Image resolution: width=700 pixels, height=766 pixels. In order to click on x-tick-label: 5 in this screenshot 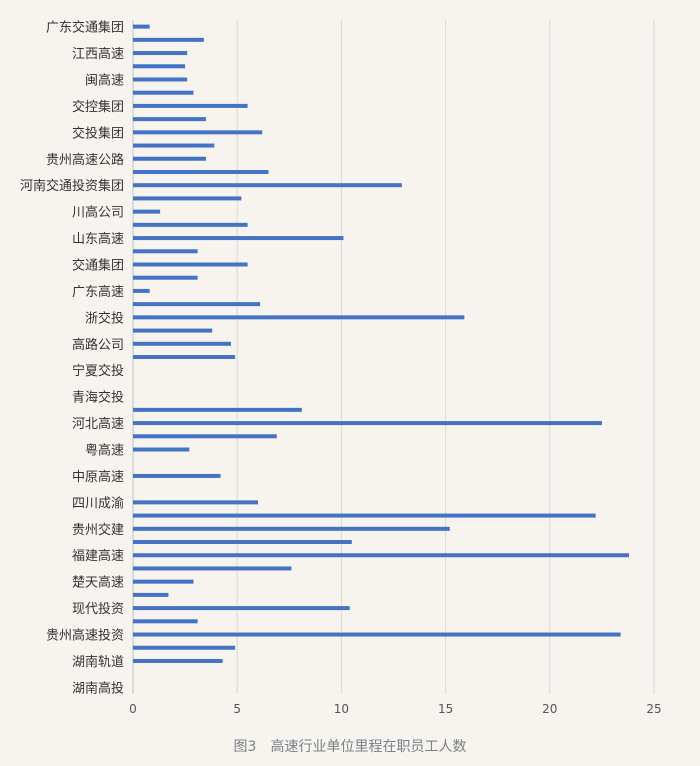, I will do `click(237, 709)`.